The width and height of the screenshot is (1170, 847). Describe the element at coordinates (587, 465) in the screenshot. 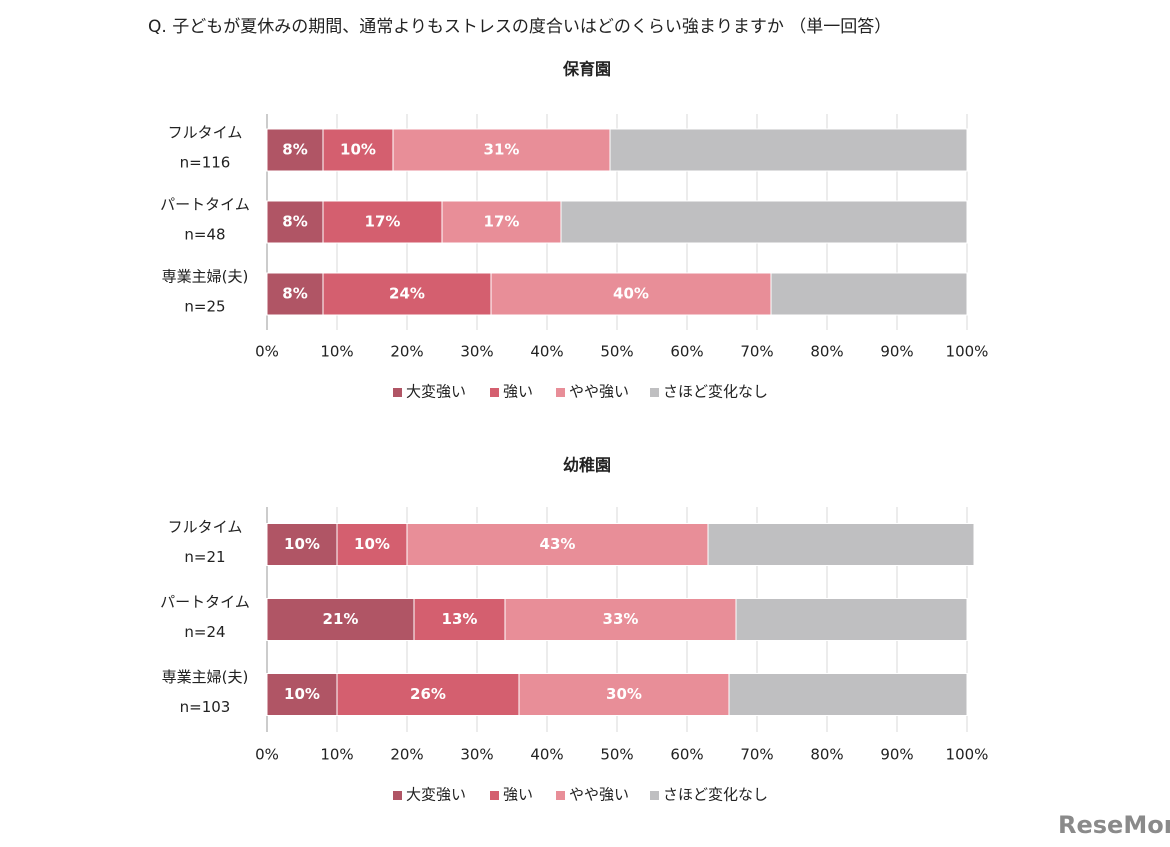

I see `chart-title: 幼稚園` at that location.